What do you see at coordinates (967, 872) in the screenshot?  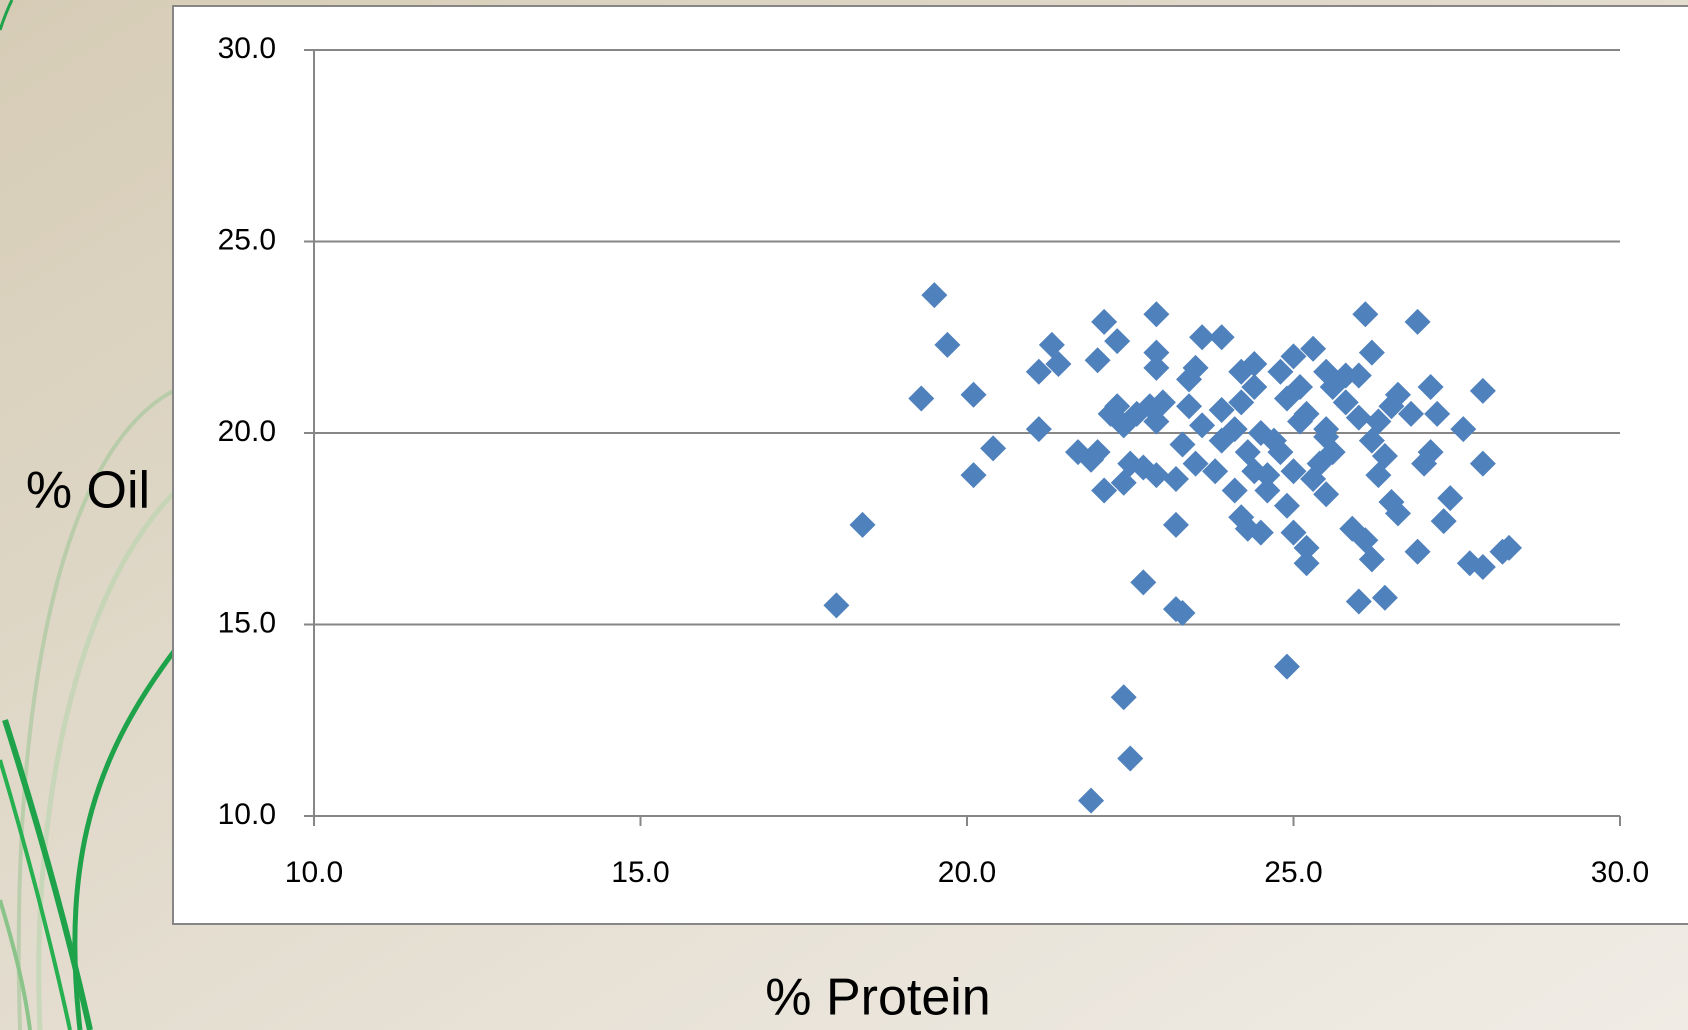 I see `x-tick-label: 20.0` at bounding box center [967, 872].